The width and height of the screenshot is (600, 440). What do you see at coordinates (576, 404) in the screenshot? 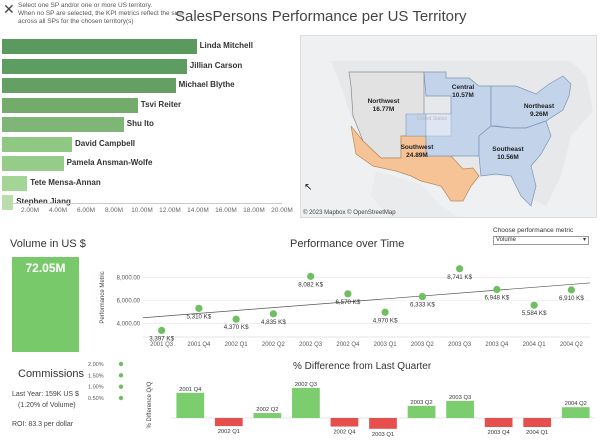
I see `diff-bar-label: 2004 Q2` at bounding box center [576, 404].